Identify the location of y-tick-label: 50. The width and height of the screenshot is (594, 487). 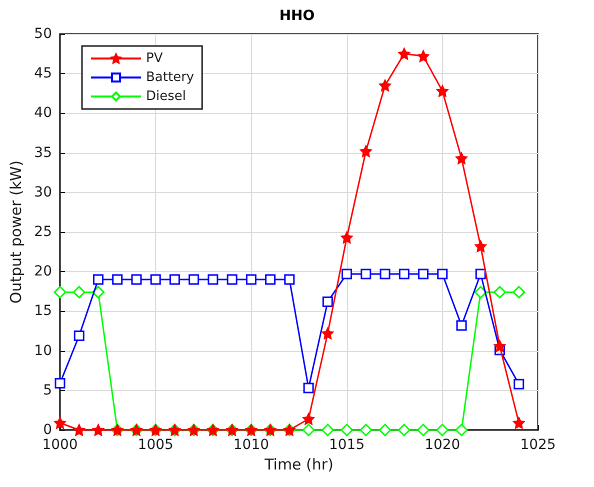
(43, 34).